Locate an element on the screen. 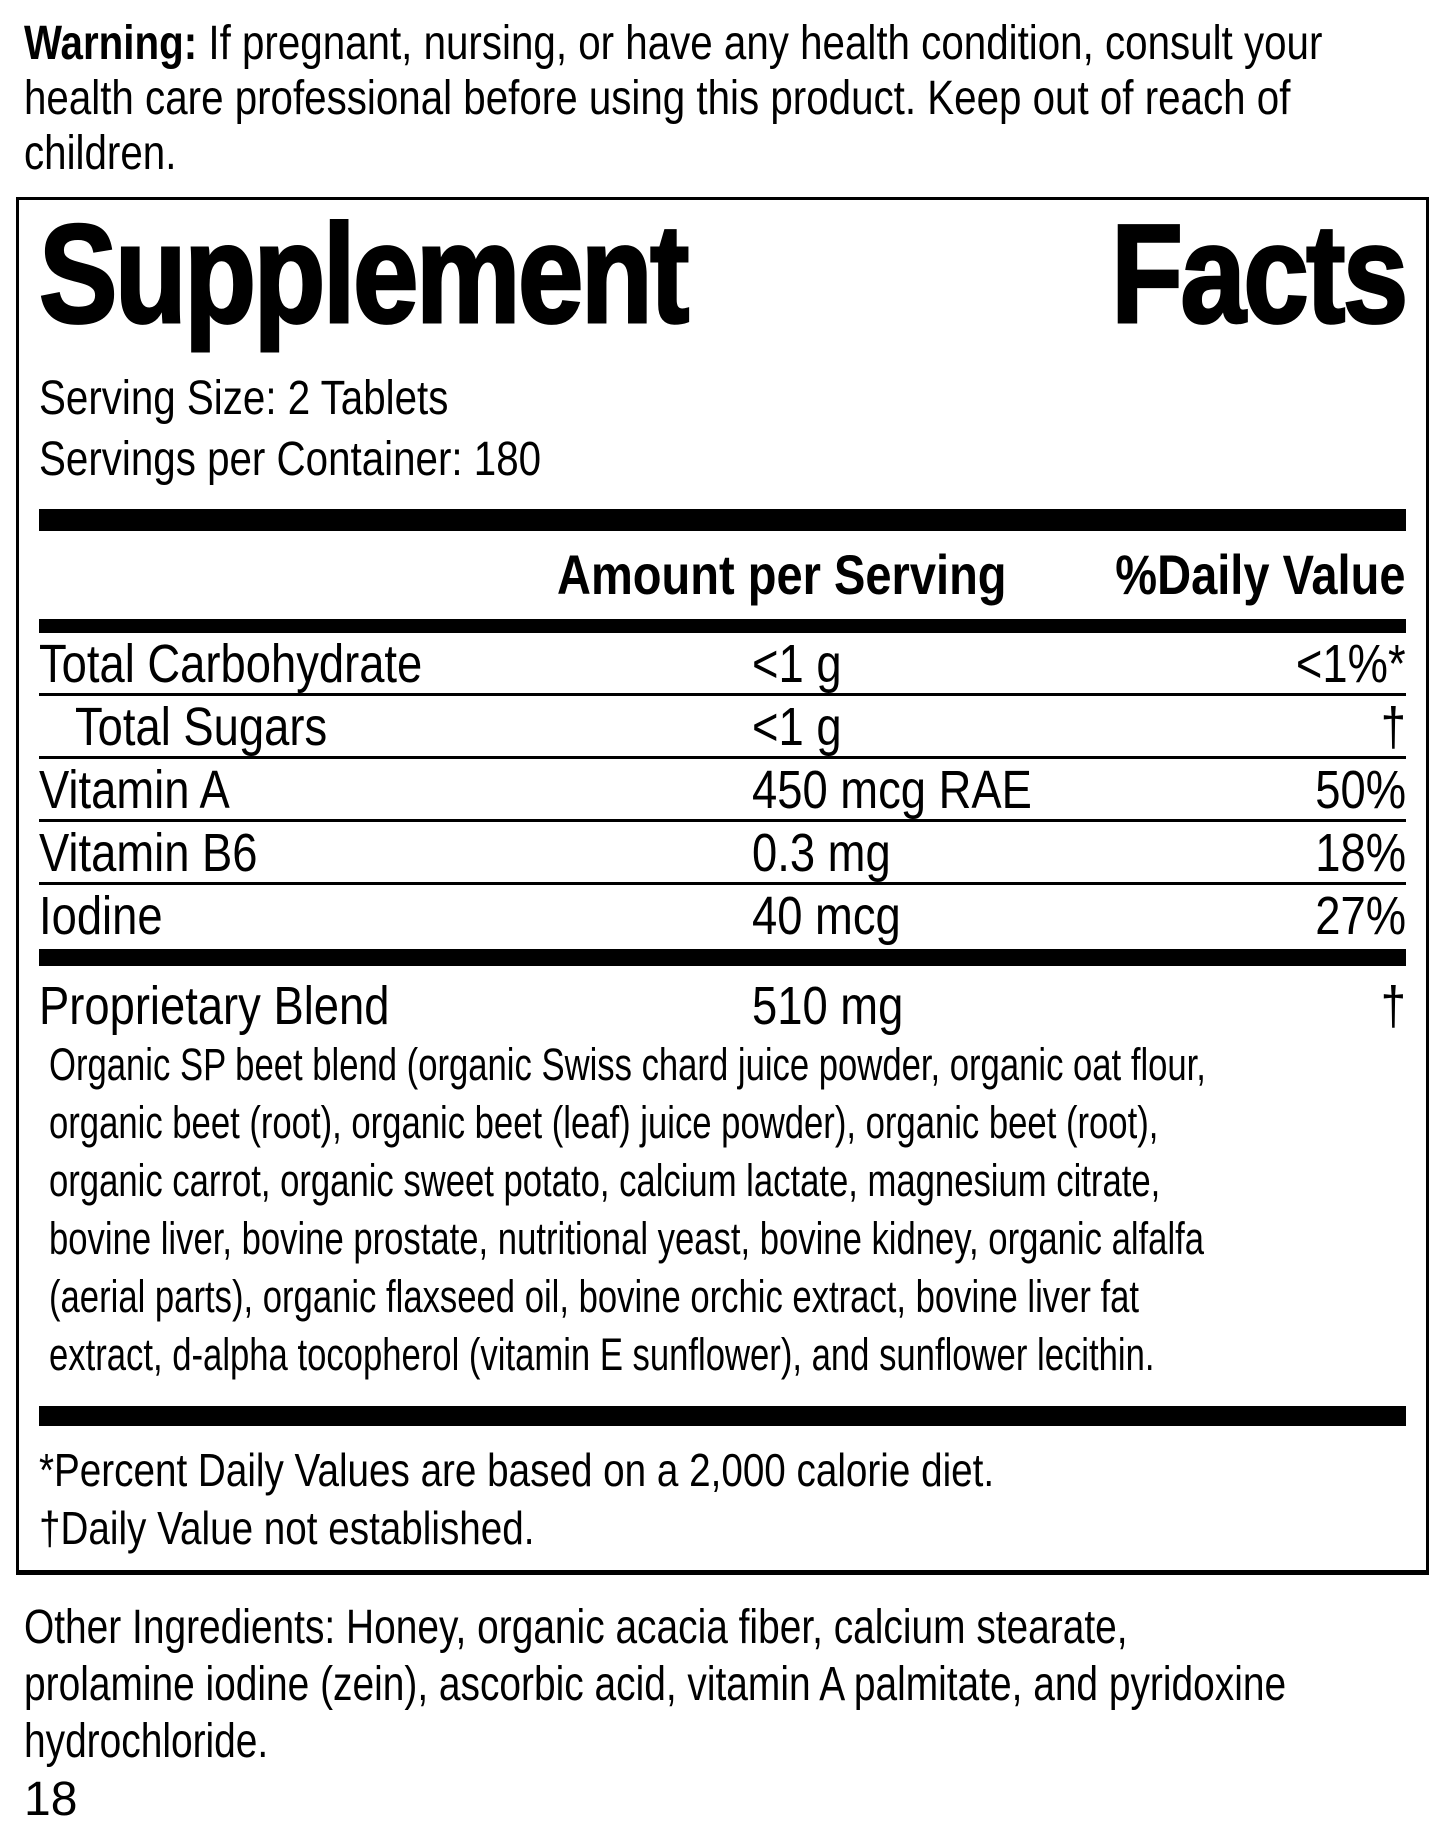 The width and height of the screenshot is (1445, 1845). nutrient-daily-value: 50% is located at coordinates (1360, 790).